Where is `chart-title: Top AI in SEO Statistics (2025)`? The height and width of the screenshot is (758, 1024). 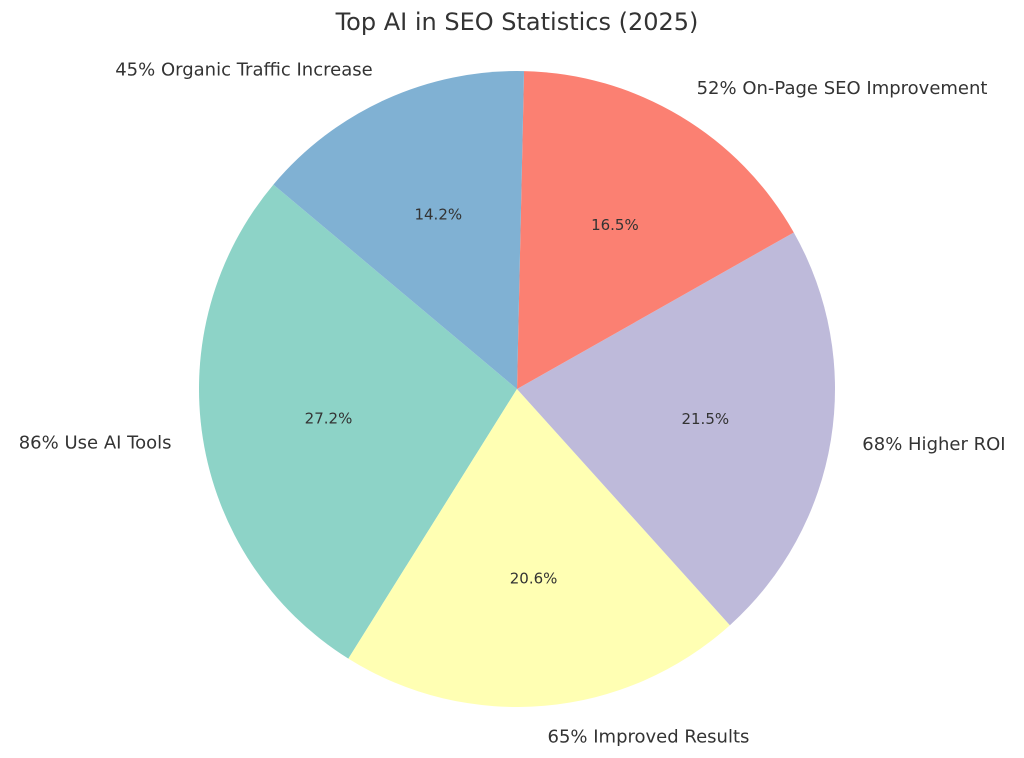 chart-title: Top AI in SEO Statistics (2025) is located at coordinates (517, 22).